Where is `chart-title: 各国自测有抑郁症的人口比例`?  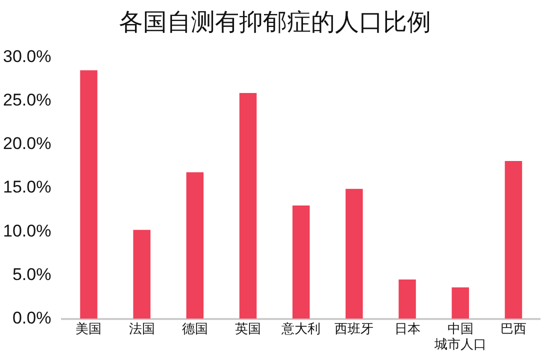 chart-title: 各国自测有抑郁症的人口比例 is located at coordinates (275, 22).